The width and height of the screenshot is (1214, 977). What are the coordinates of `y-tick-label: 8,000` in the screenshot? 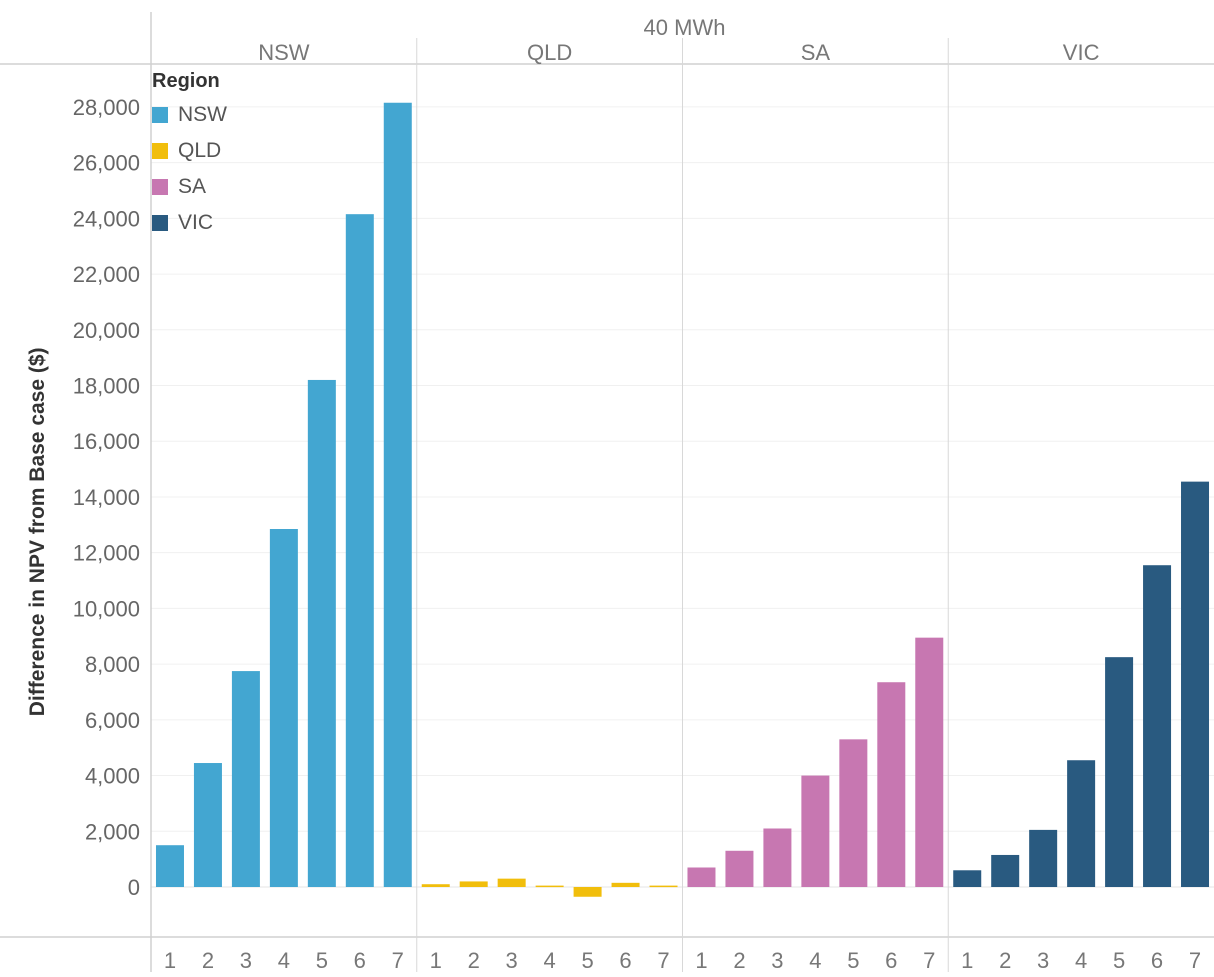 It's located at (112, 664).